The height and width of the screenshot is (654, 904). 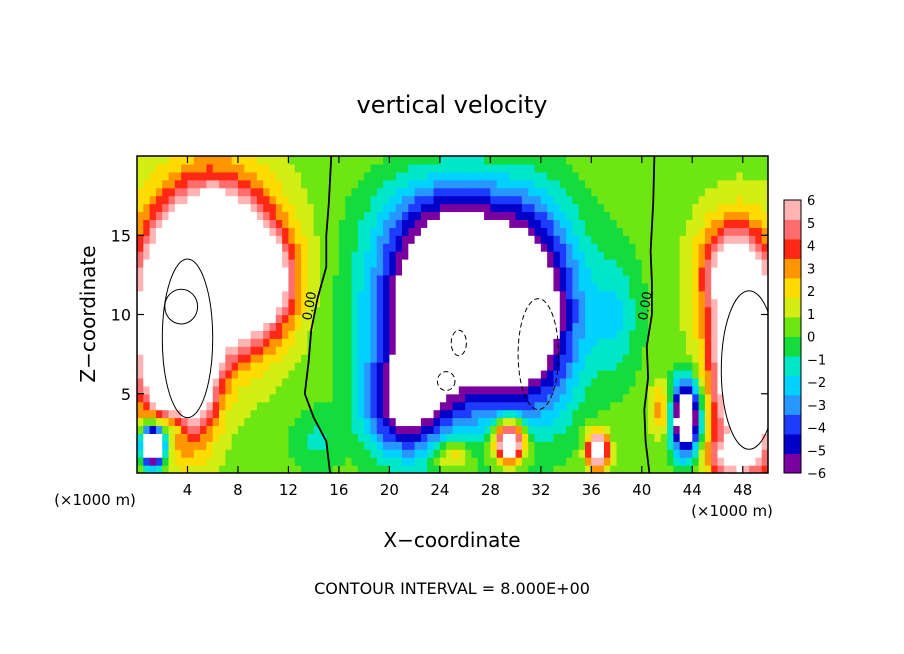 I want to click on colorbar-swatch, so click(x=792, y=385).